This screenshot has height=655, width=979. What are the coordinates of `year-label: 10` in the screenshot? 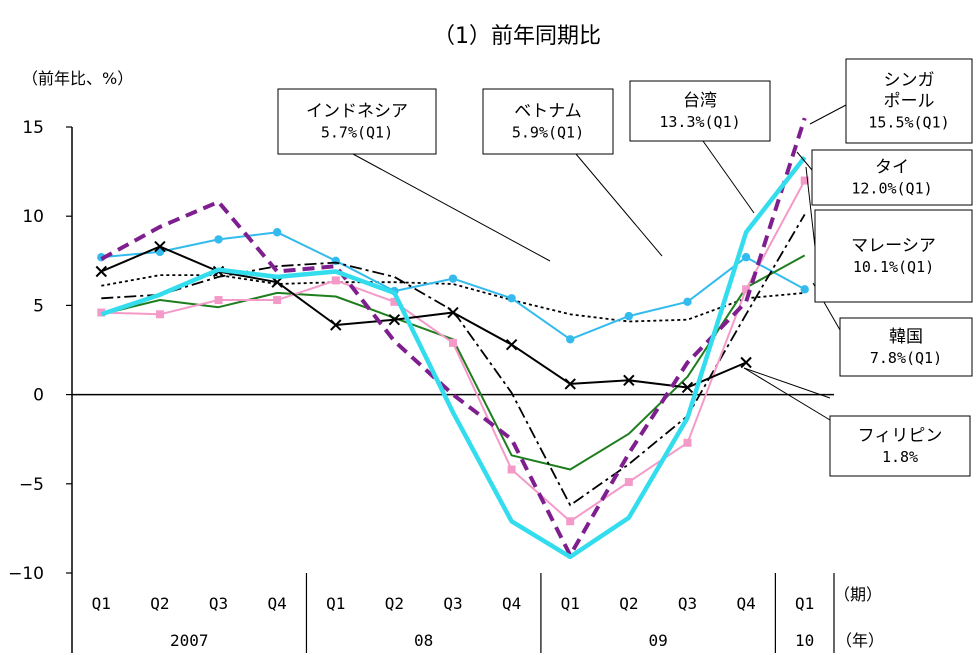 It's located at (804, 640).